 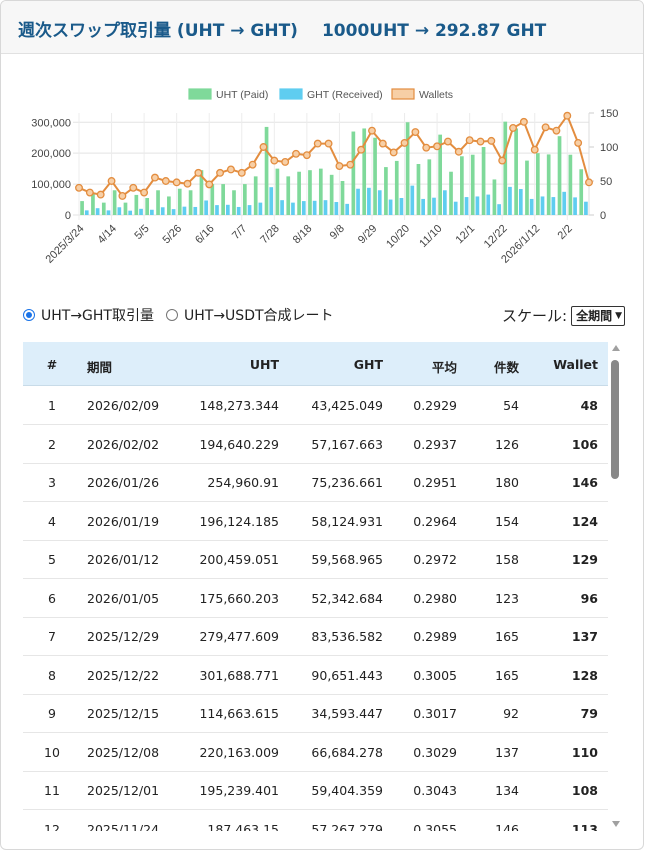 I want to click on scroll-down-icon, so click(x=616, y=824).